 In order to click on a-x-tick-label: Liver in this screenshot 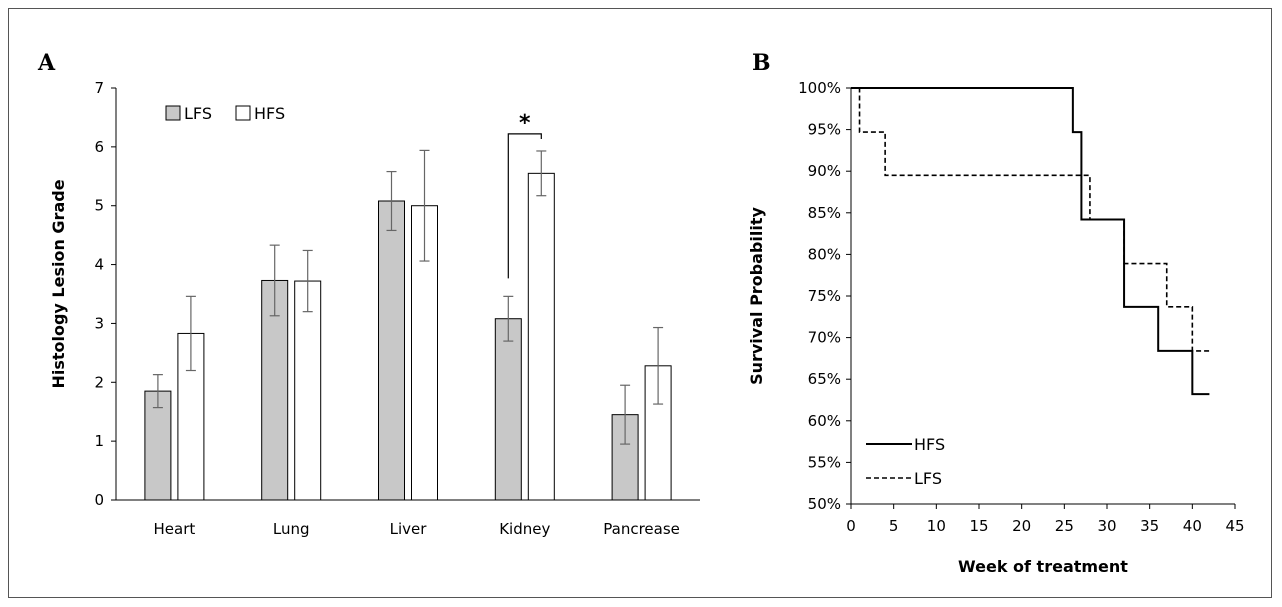, I will do `click(409, 529)`.